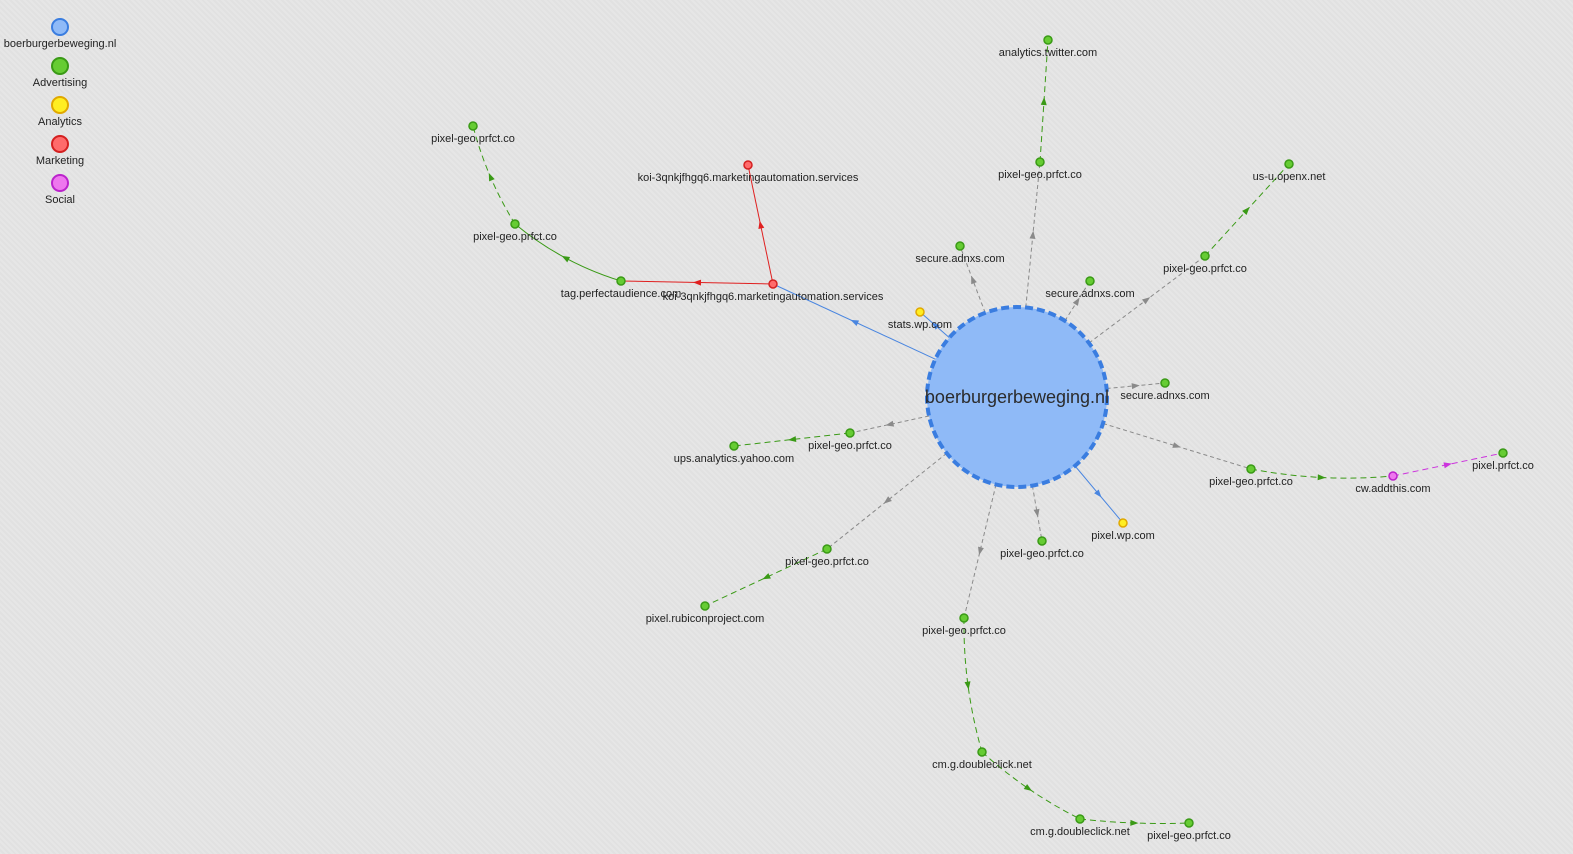 The width and height of the screenshot is (1573, 854). I want to click on main-node-layer: boerburgerbeweging.nl, so click(1017, 397).